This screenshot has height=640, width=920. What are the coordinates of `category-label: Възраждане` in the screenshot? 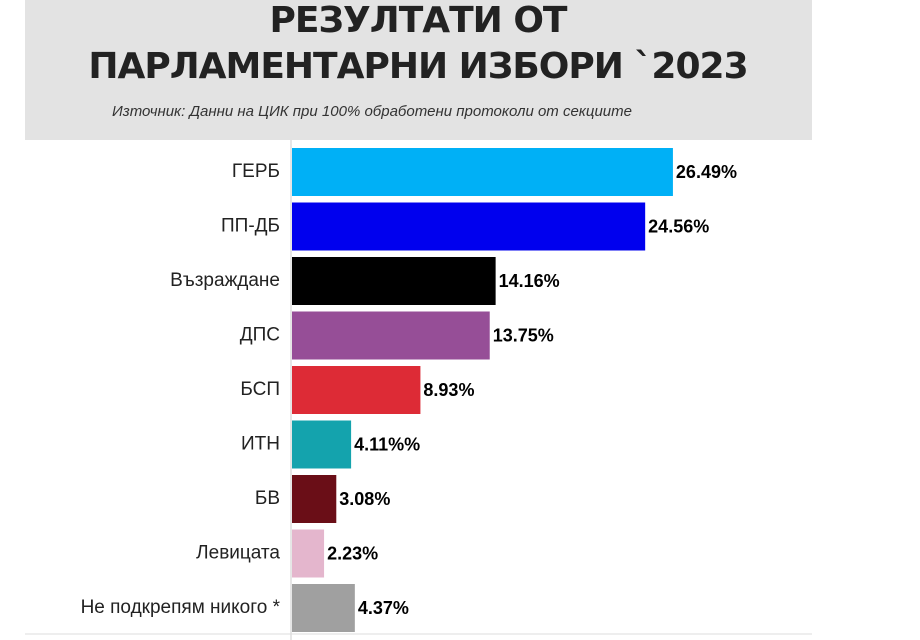 It's located at (225, 280).